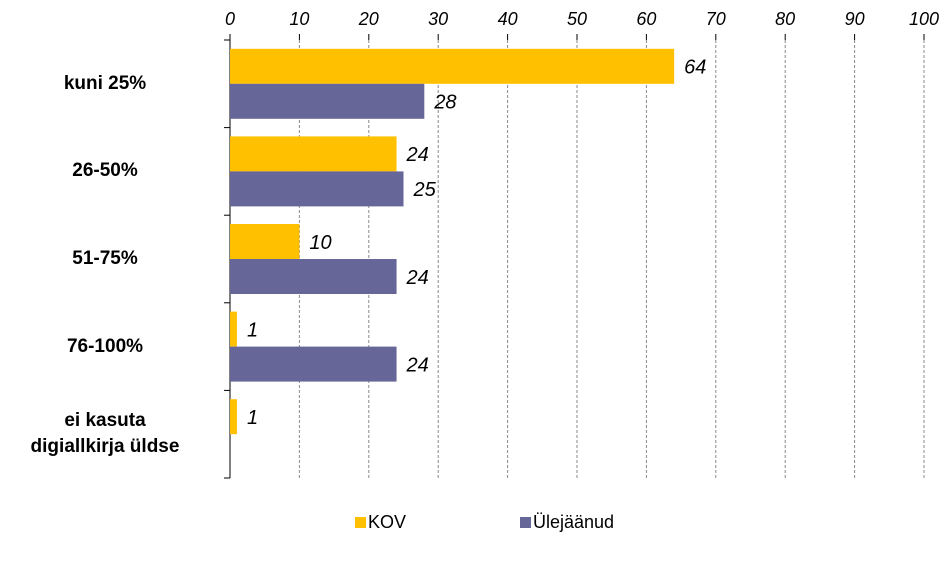 The image size is (948, 565). I want to click on legend-label: Ülejäänud, so click(573, 522).